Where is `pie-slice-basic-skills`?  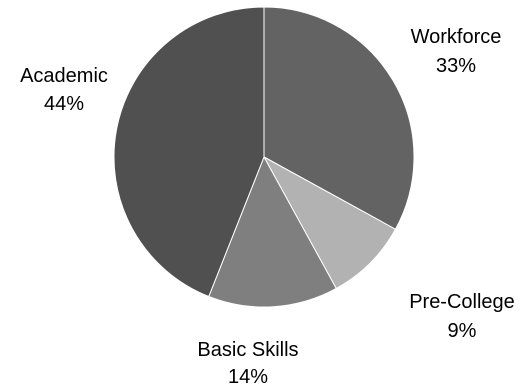
pie-slice-basic-skills is located at coordinates (272, 231).